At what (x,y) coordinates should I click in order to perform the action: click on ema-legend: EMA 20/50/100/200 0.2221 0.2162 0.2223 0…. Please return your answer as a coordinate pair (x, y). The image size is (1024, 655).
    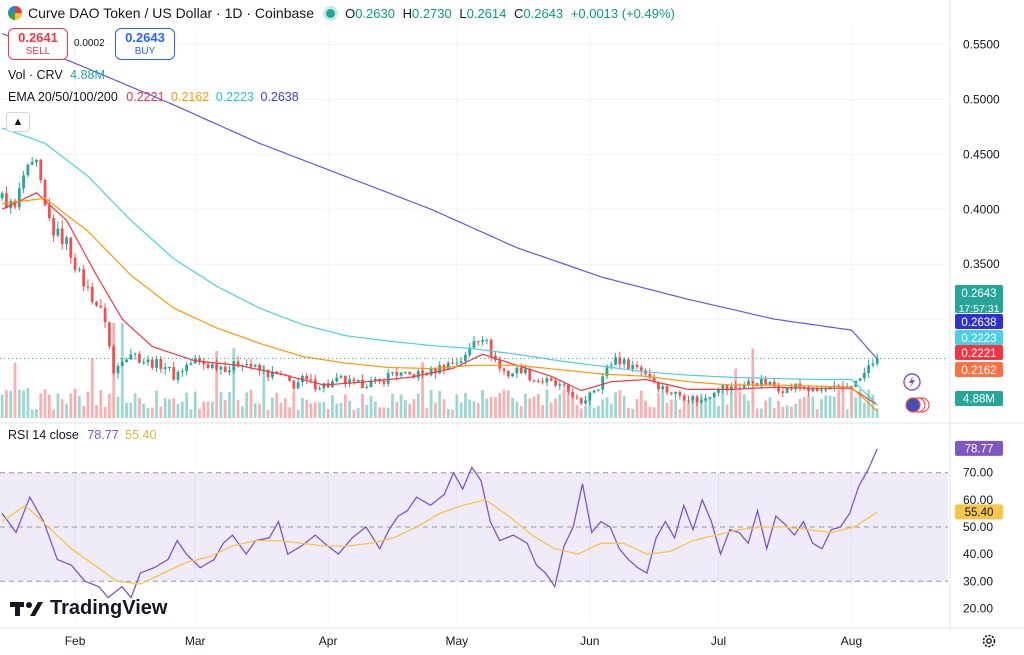
    Looking at the image, I should click on (153, 97).